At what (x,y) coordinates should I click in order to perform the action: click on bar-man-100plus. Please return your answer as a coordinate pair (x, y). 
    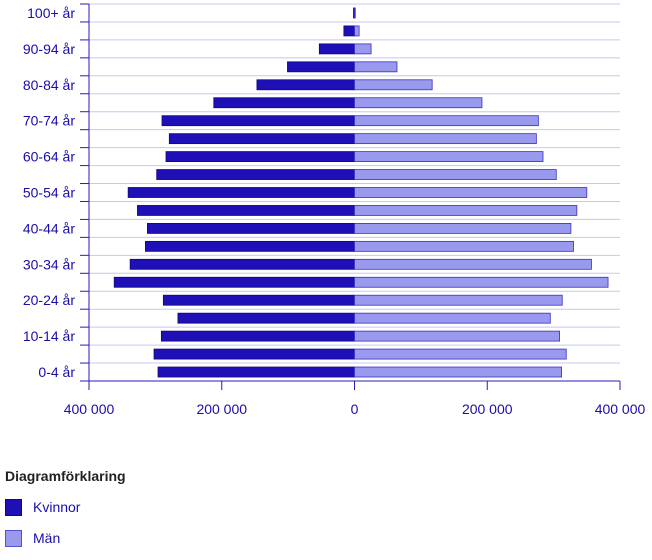
    Looking at the image, I should click on (355, 13).